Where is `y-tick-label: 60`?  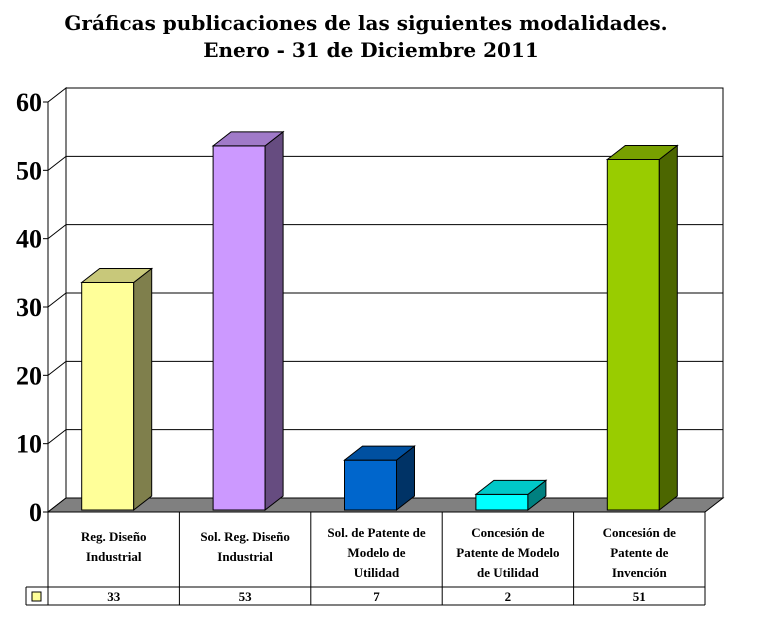
y-tick-label: 60 is located at coordinates (29, 102).